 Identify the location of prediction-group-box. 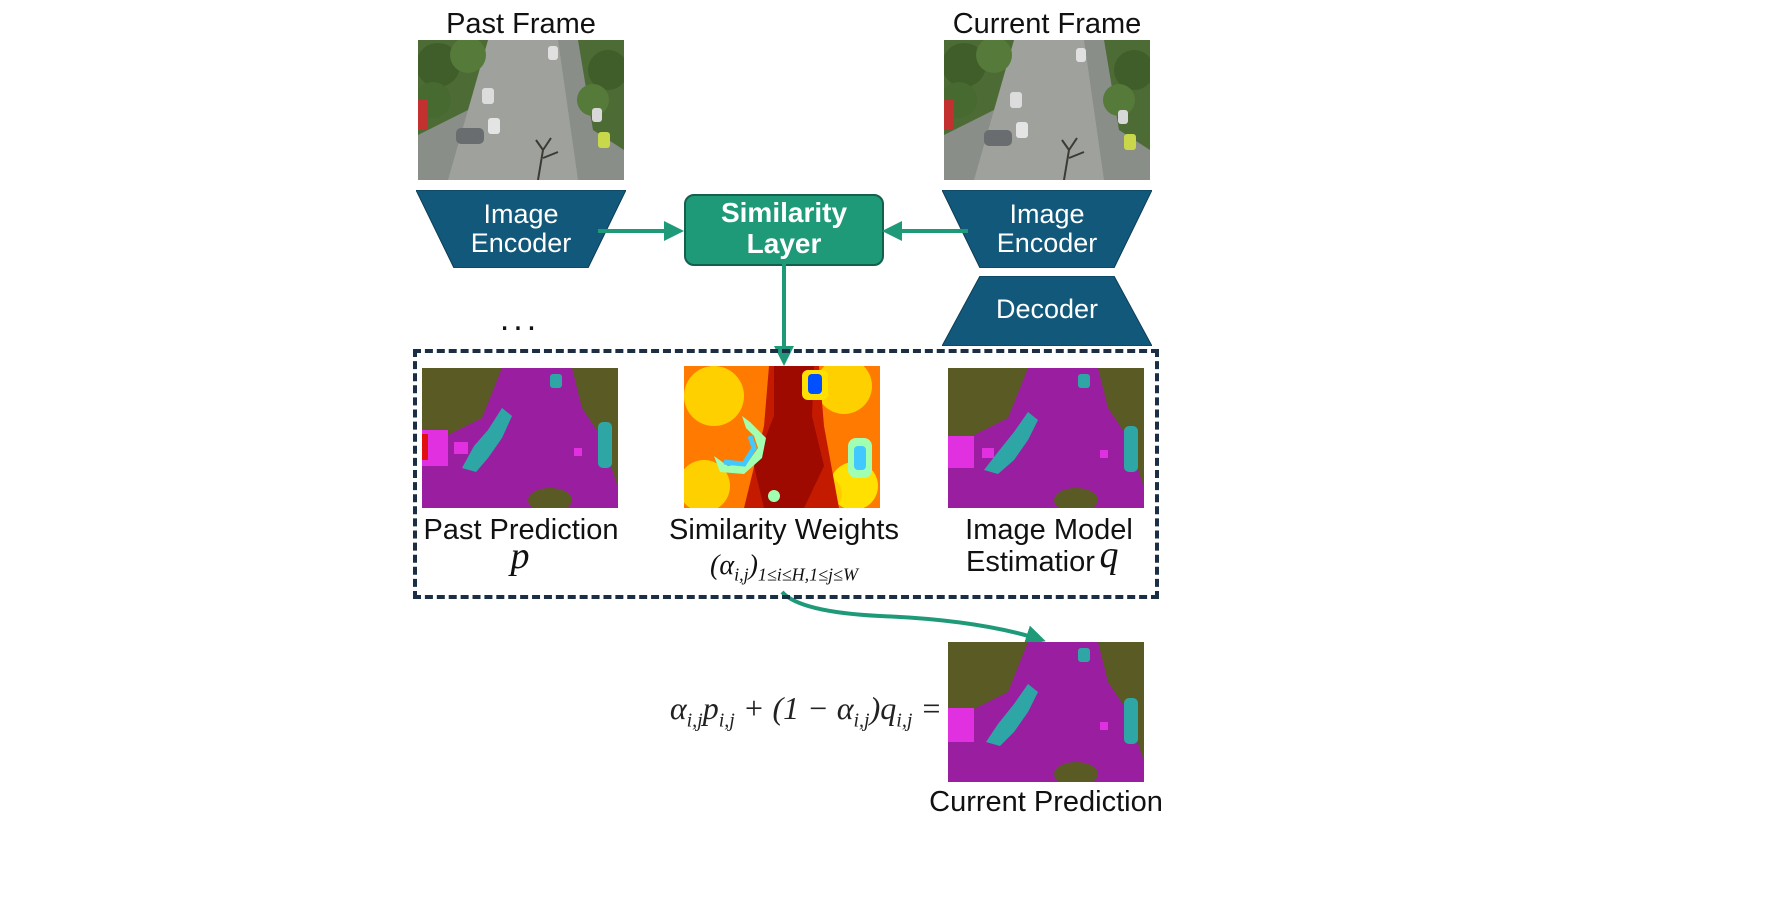
(786, 474).